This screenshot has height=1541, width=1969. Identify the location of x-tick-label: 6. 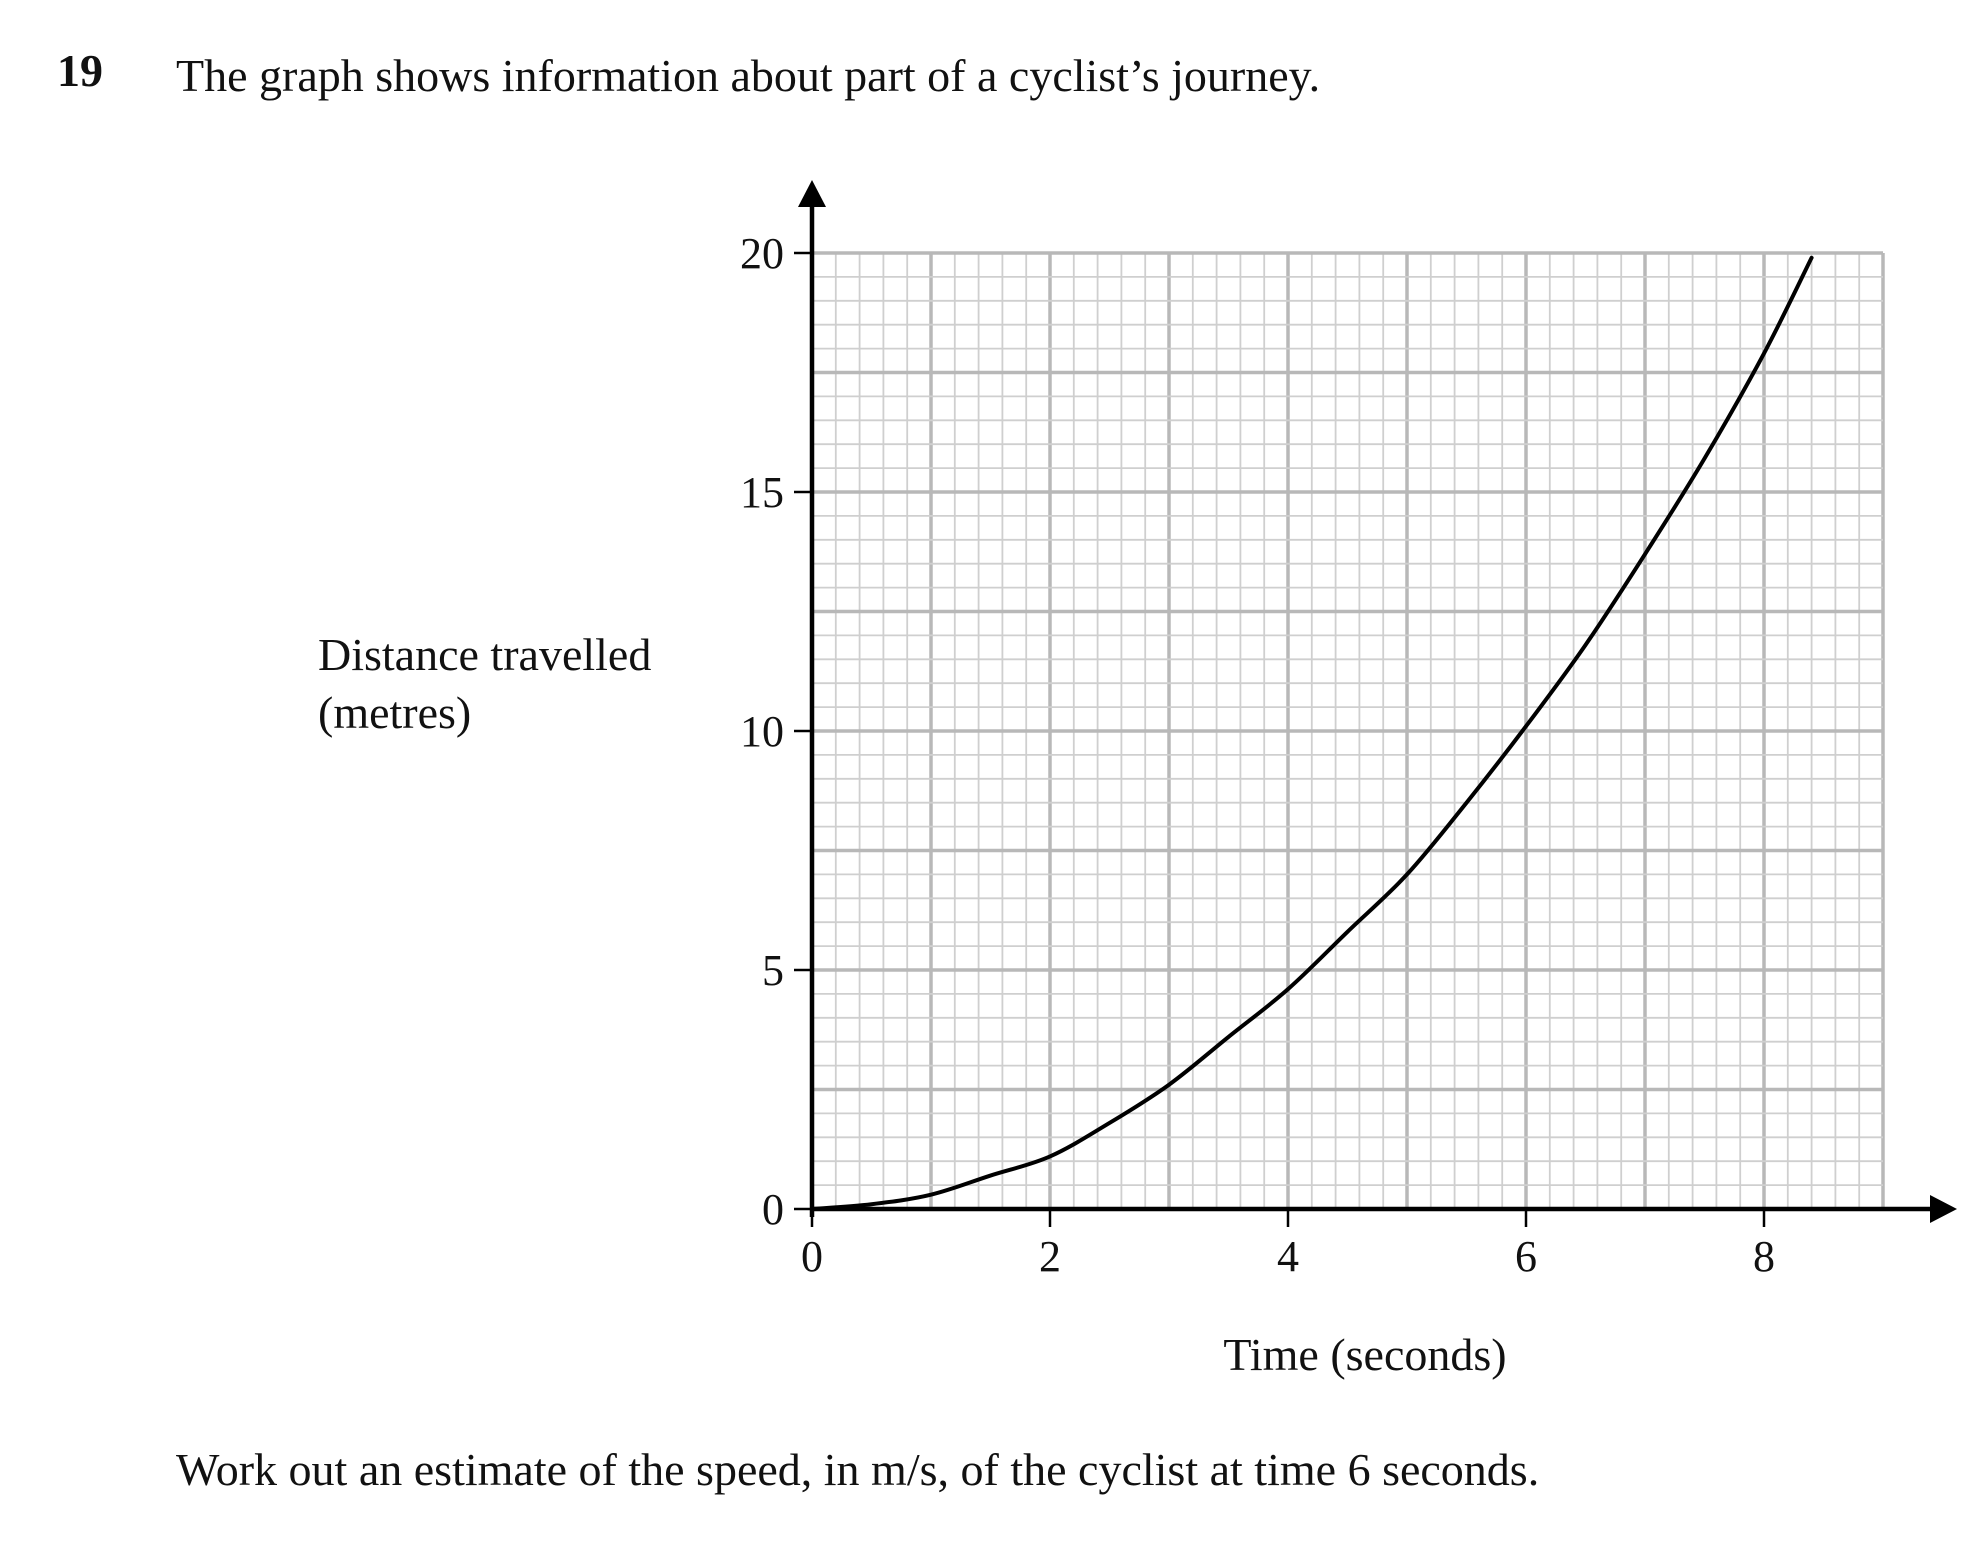
(1526, 1256).